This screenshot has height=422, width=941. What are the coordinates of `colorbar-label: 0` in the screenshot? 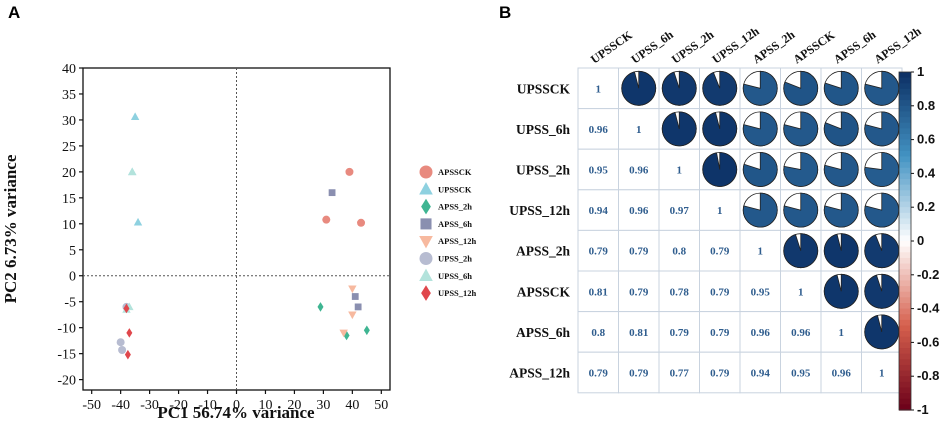 It's located at (920, 240).